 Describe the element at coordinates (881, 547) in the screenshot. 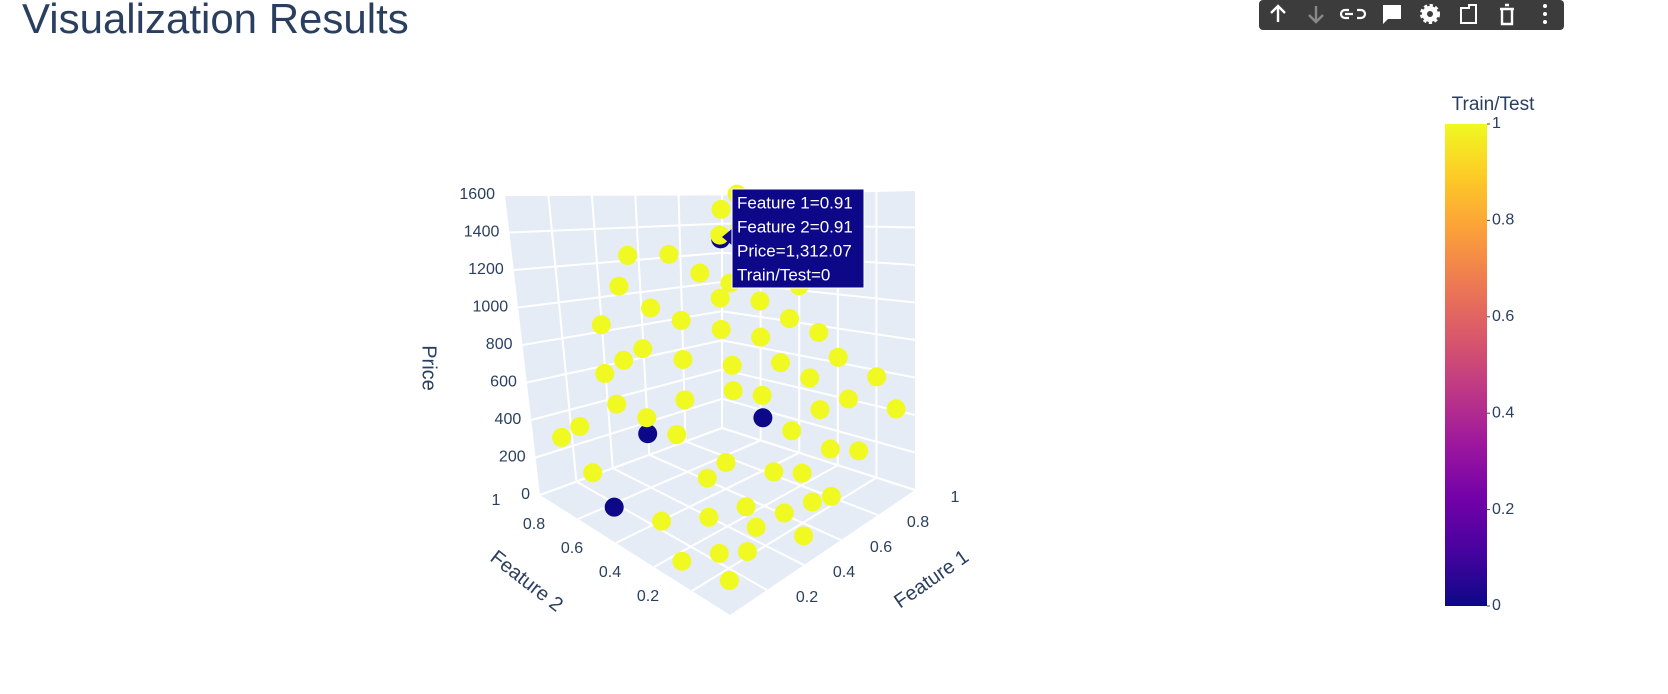

I see `x-tick-label: 0.6` at that location.